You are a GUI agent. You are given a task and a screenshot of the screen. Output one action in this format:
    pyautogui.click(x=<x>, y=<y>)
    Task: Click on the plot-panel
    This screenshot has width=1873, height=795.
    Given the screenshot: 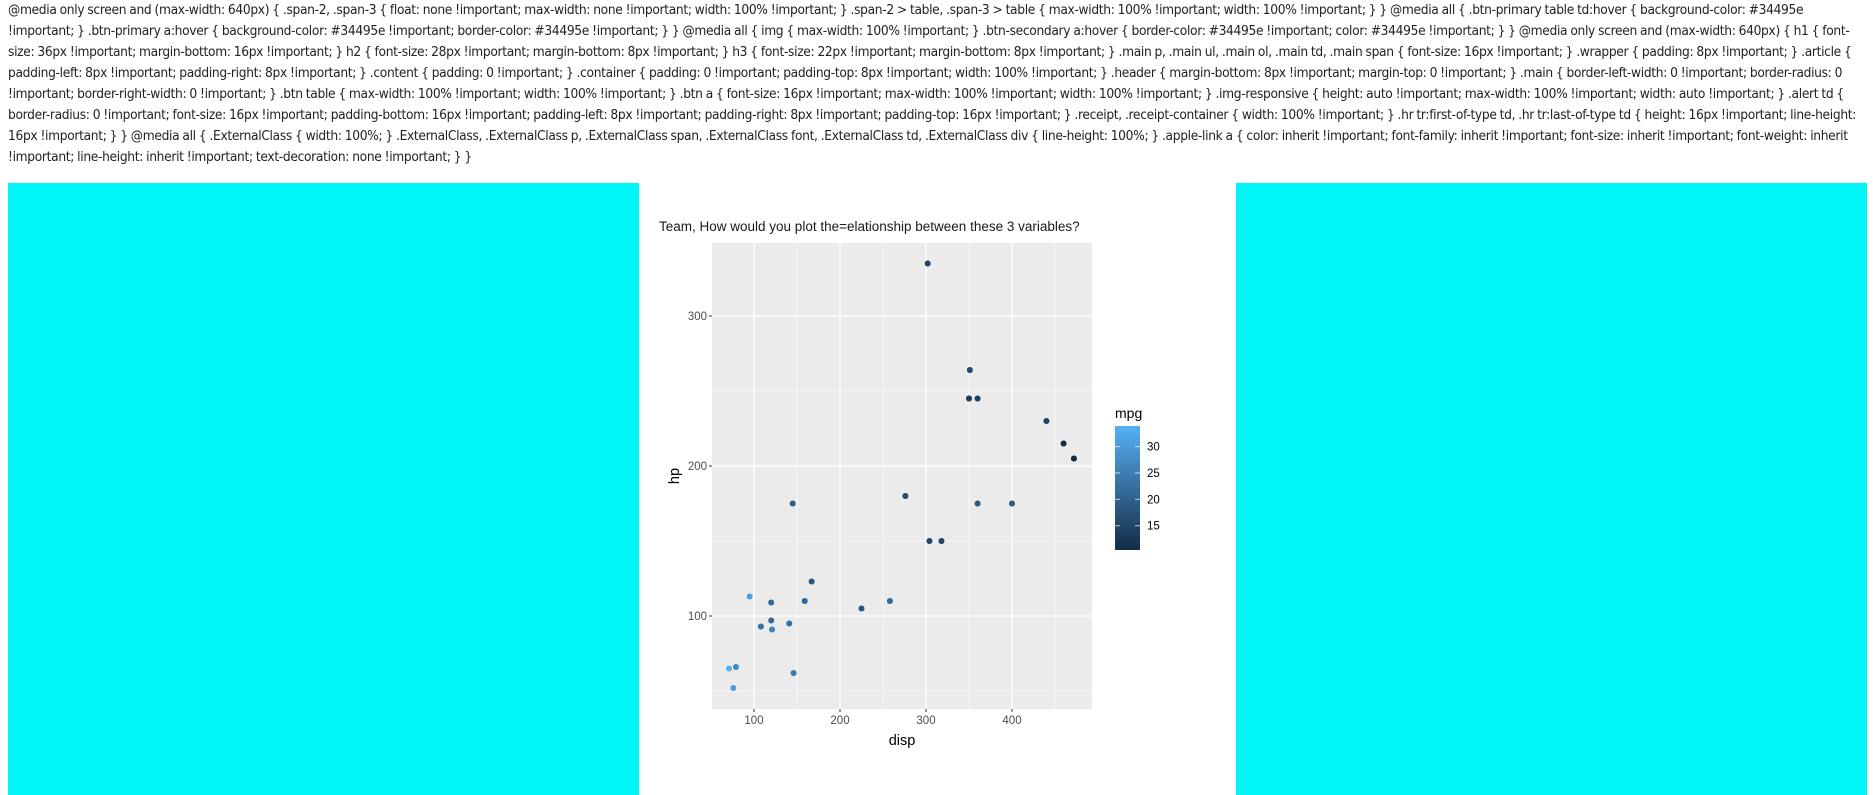 What is the action you would take?
    pyautogui.click(x=902, y=476)
    